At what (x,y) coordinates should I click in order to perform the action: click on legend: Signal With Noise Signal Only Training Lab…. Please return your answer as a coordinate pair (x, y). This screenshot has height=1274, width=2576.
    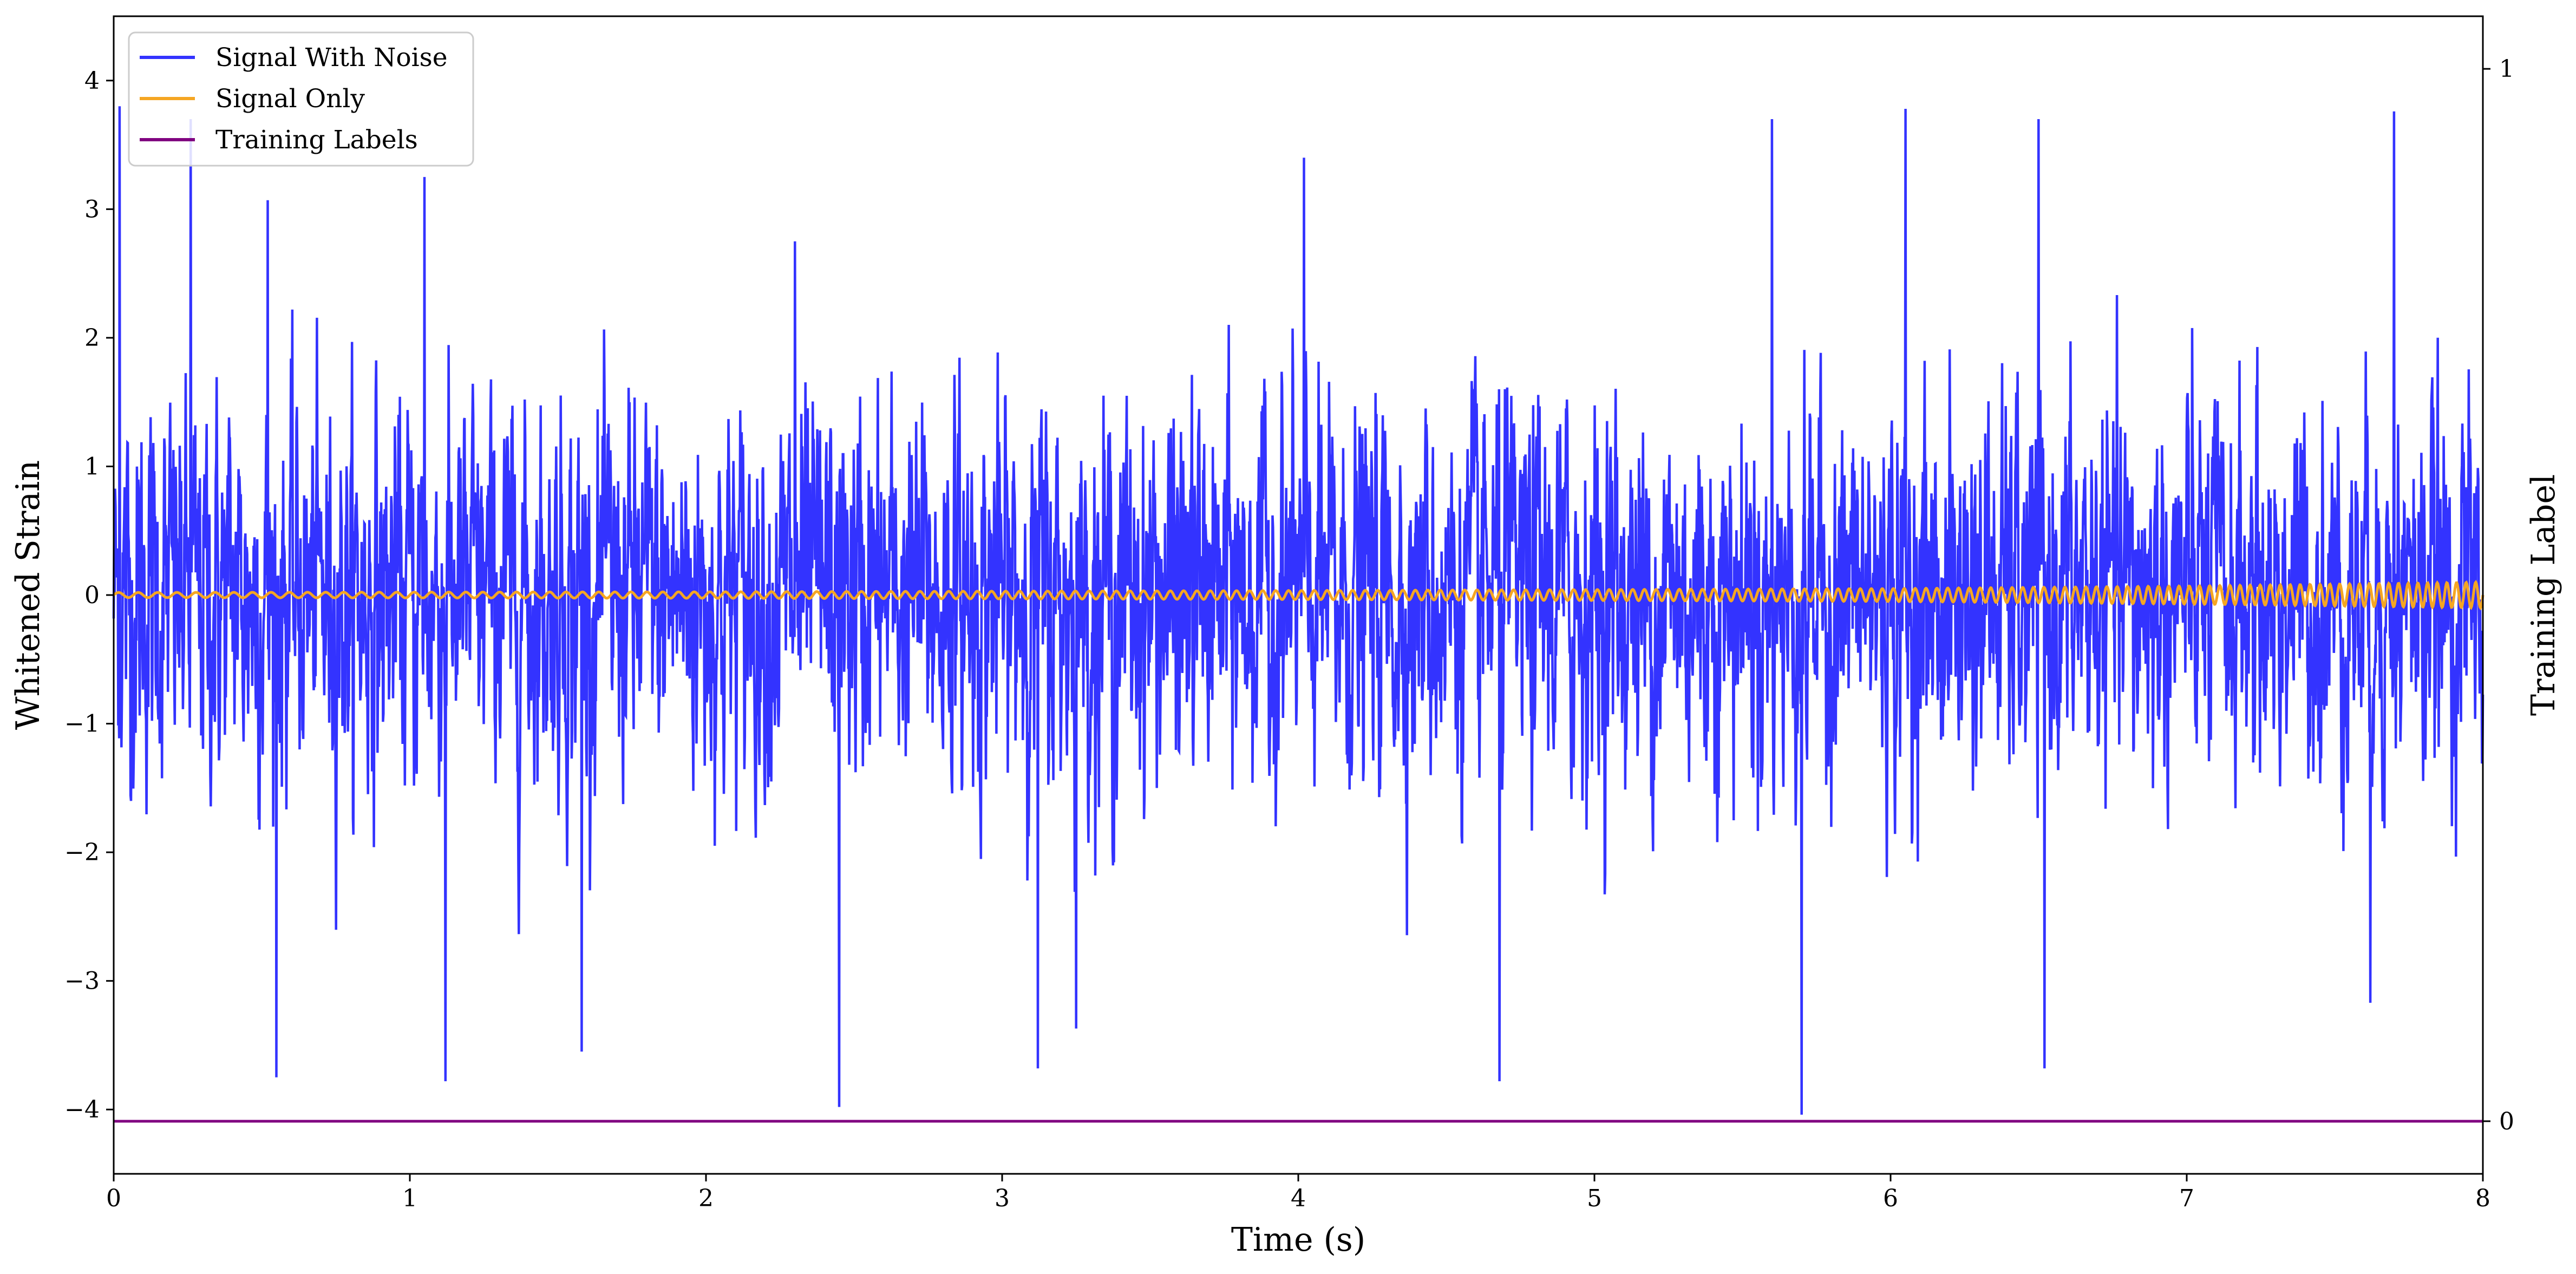
    Looking at the image, I should click on (301, 99).